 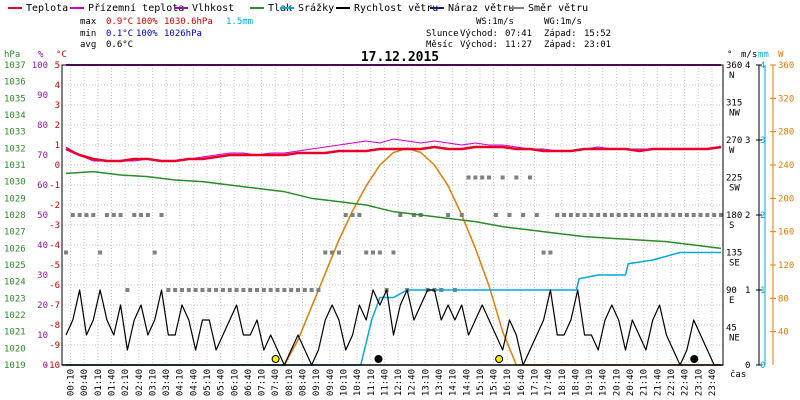 I want to click on humidity-tick-label: 20, so click(x=42, y=306).